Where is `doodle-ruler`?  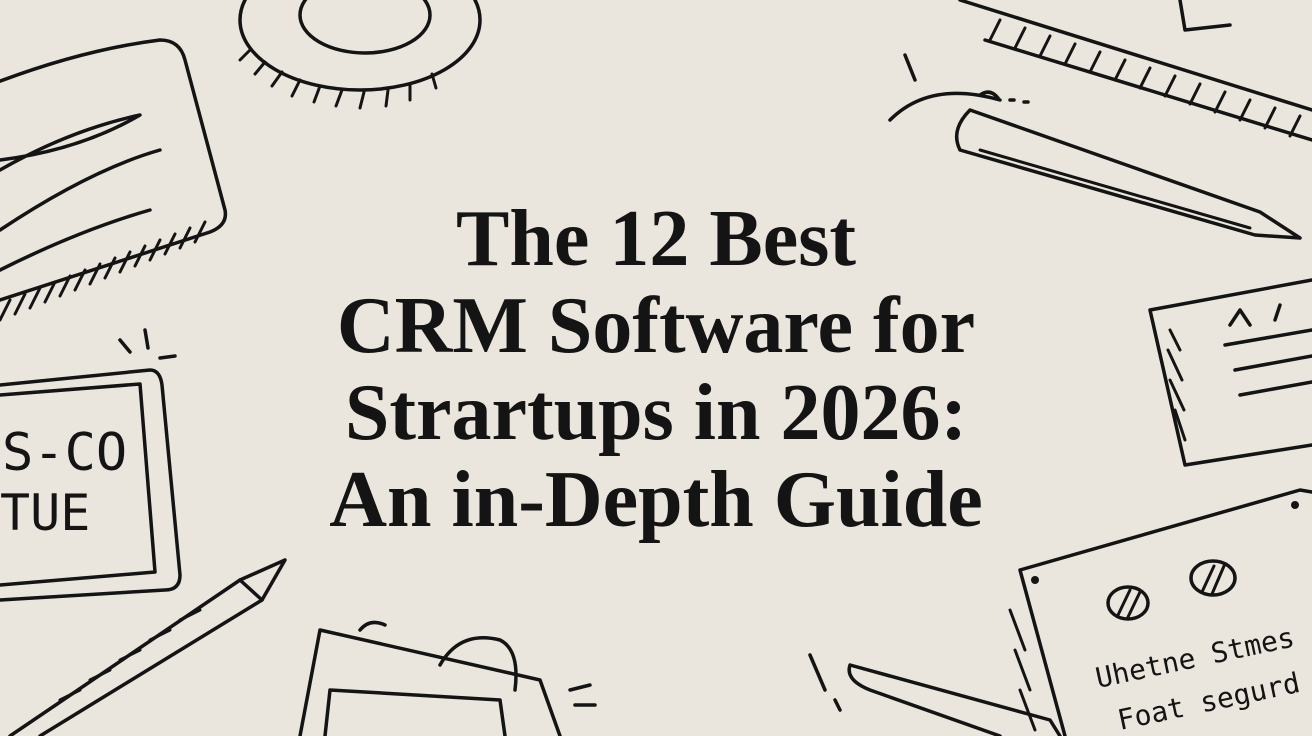
doodle-ruler is located at coordinates (1135, 71).